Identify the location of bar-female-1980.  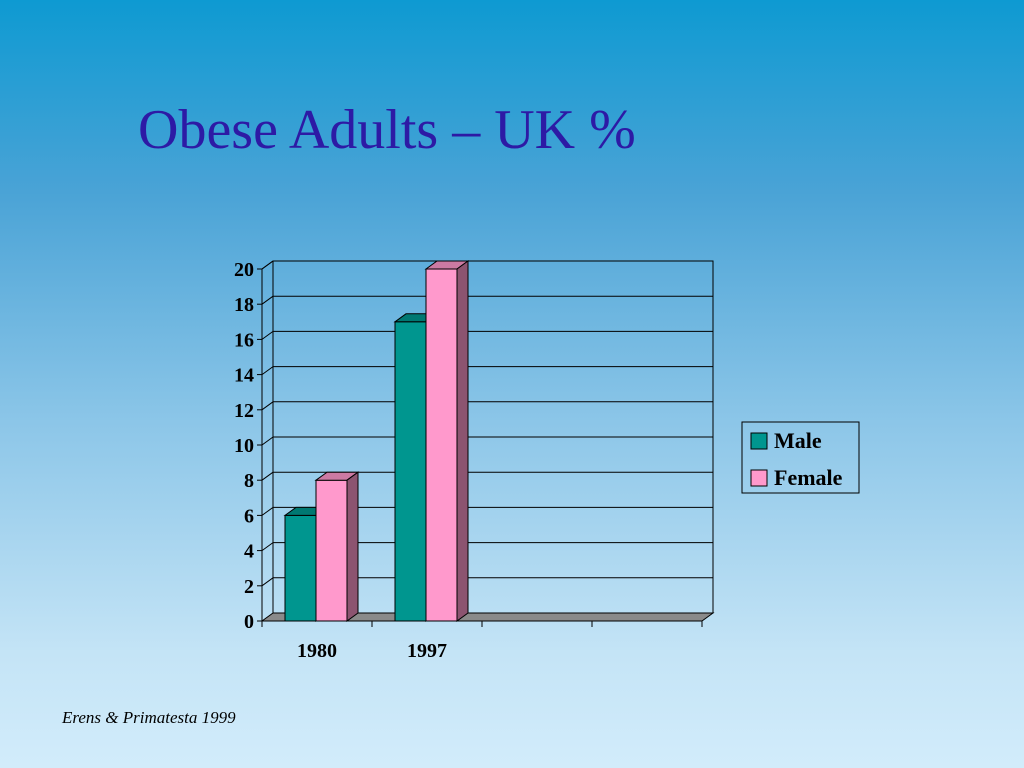
(337, 546).